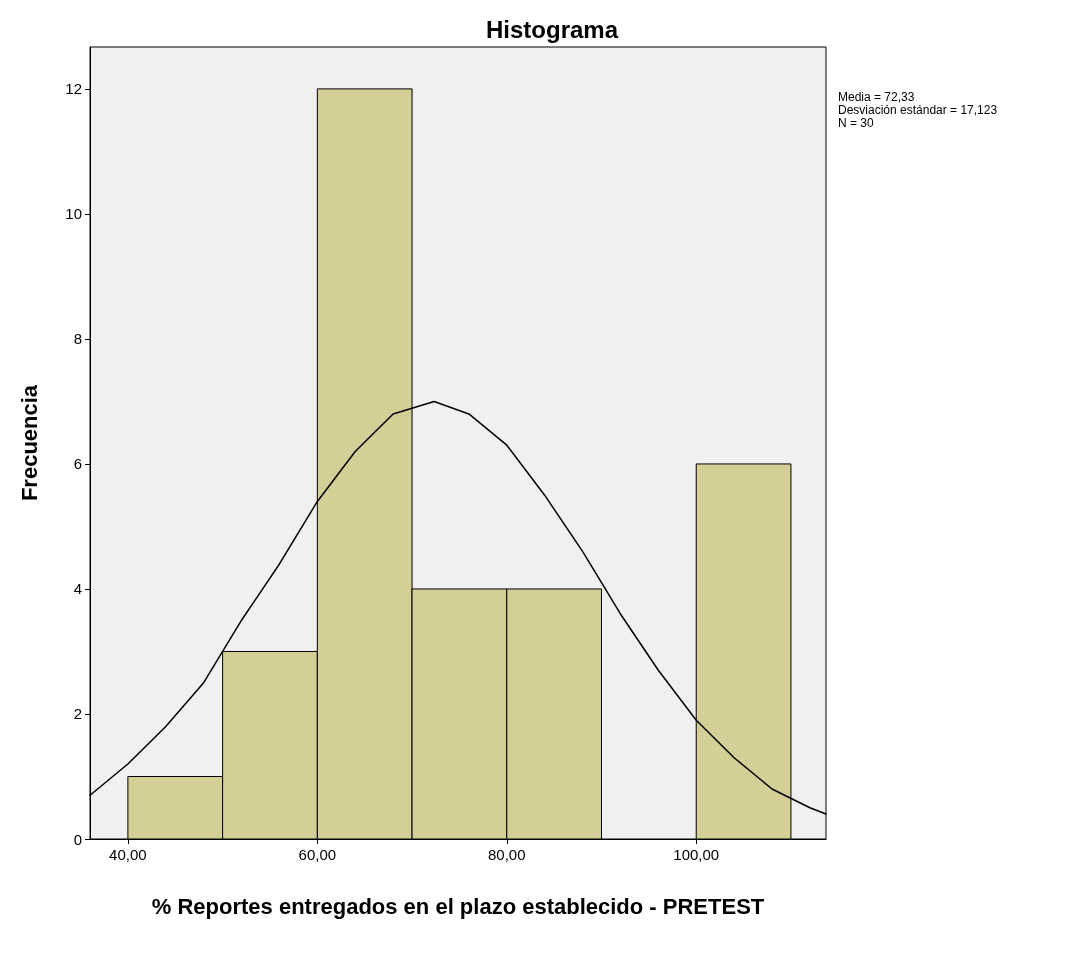 The height and width of the screenshot is (958, 1081). I want to click on x-tick-label: 60,00, so click(317, 854).